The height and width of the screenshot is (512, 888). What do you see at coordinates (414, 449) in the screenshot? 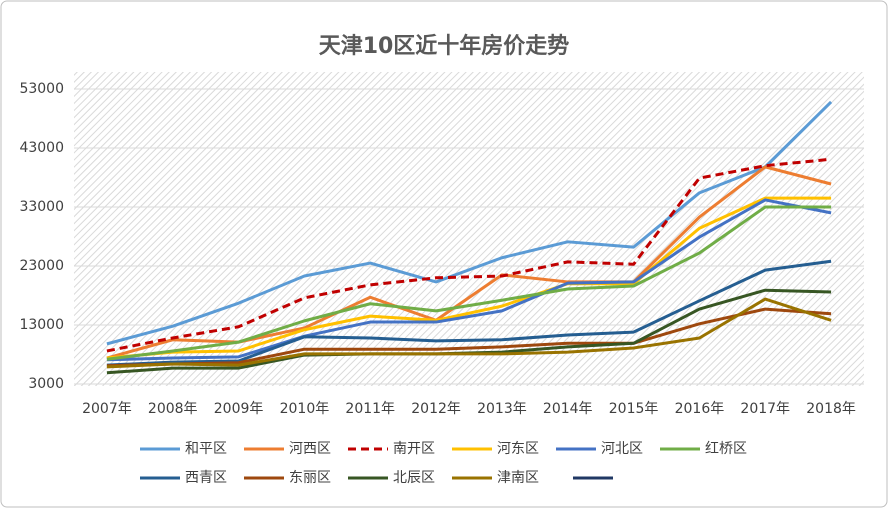
I see `legend-label: 南开区` at bounding box center [414, 449].